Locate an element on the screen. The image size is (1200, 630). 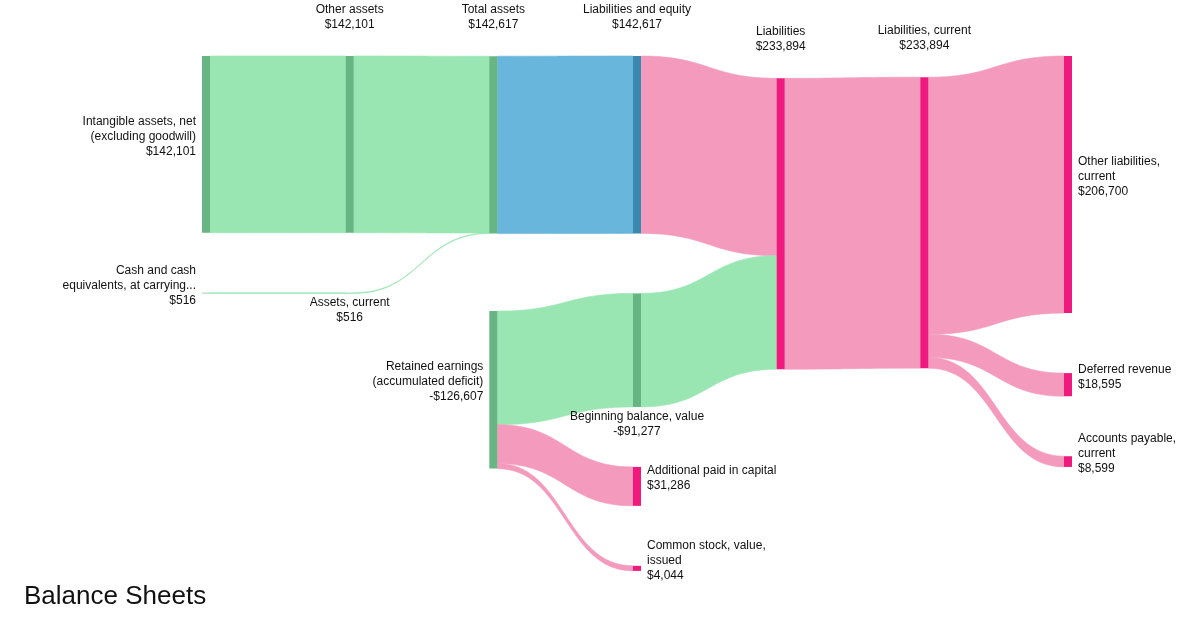
data-label: -$126,607 is located at coordinates (456, 396).